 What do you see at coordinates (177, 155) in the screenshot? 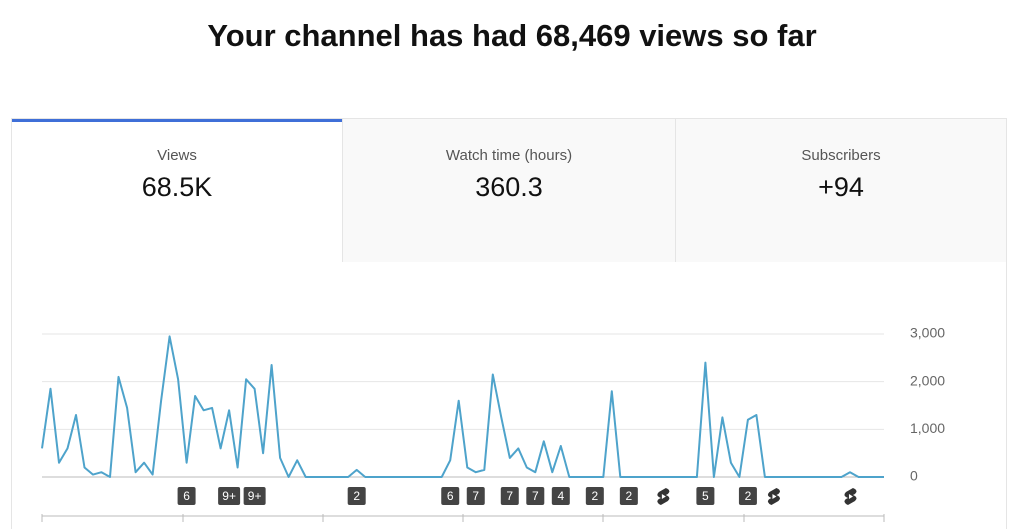
I see `tab-label: Views` at bounding box center [177, 155].